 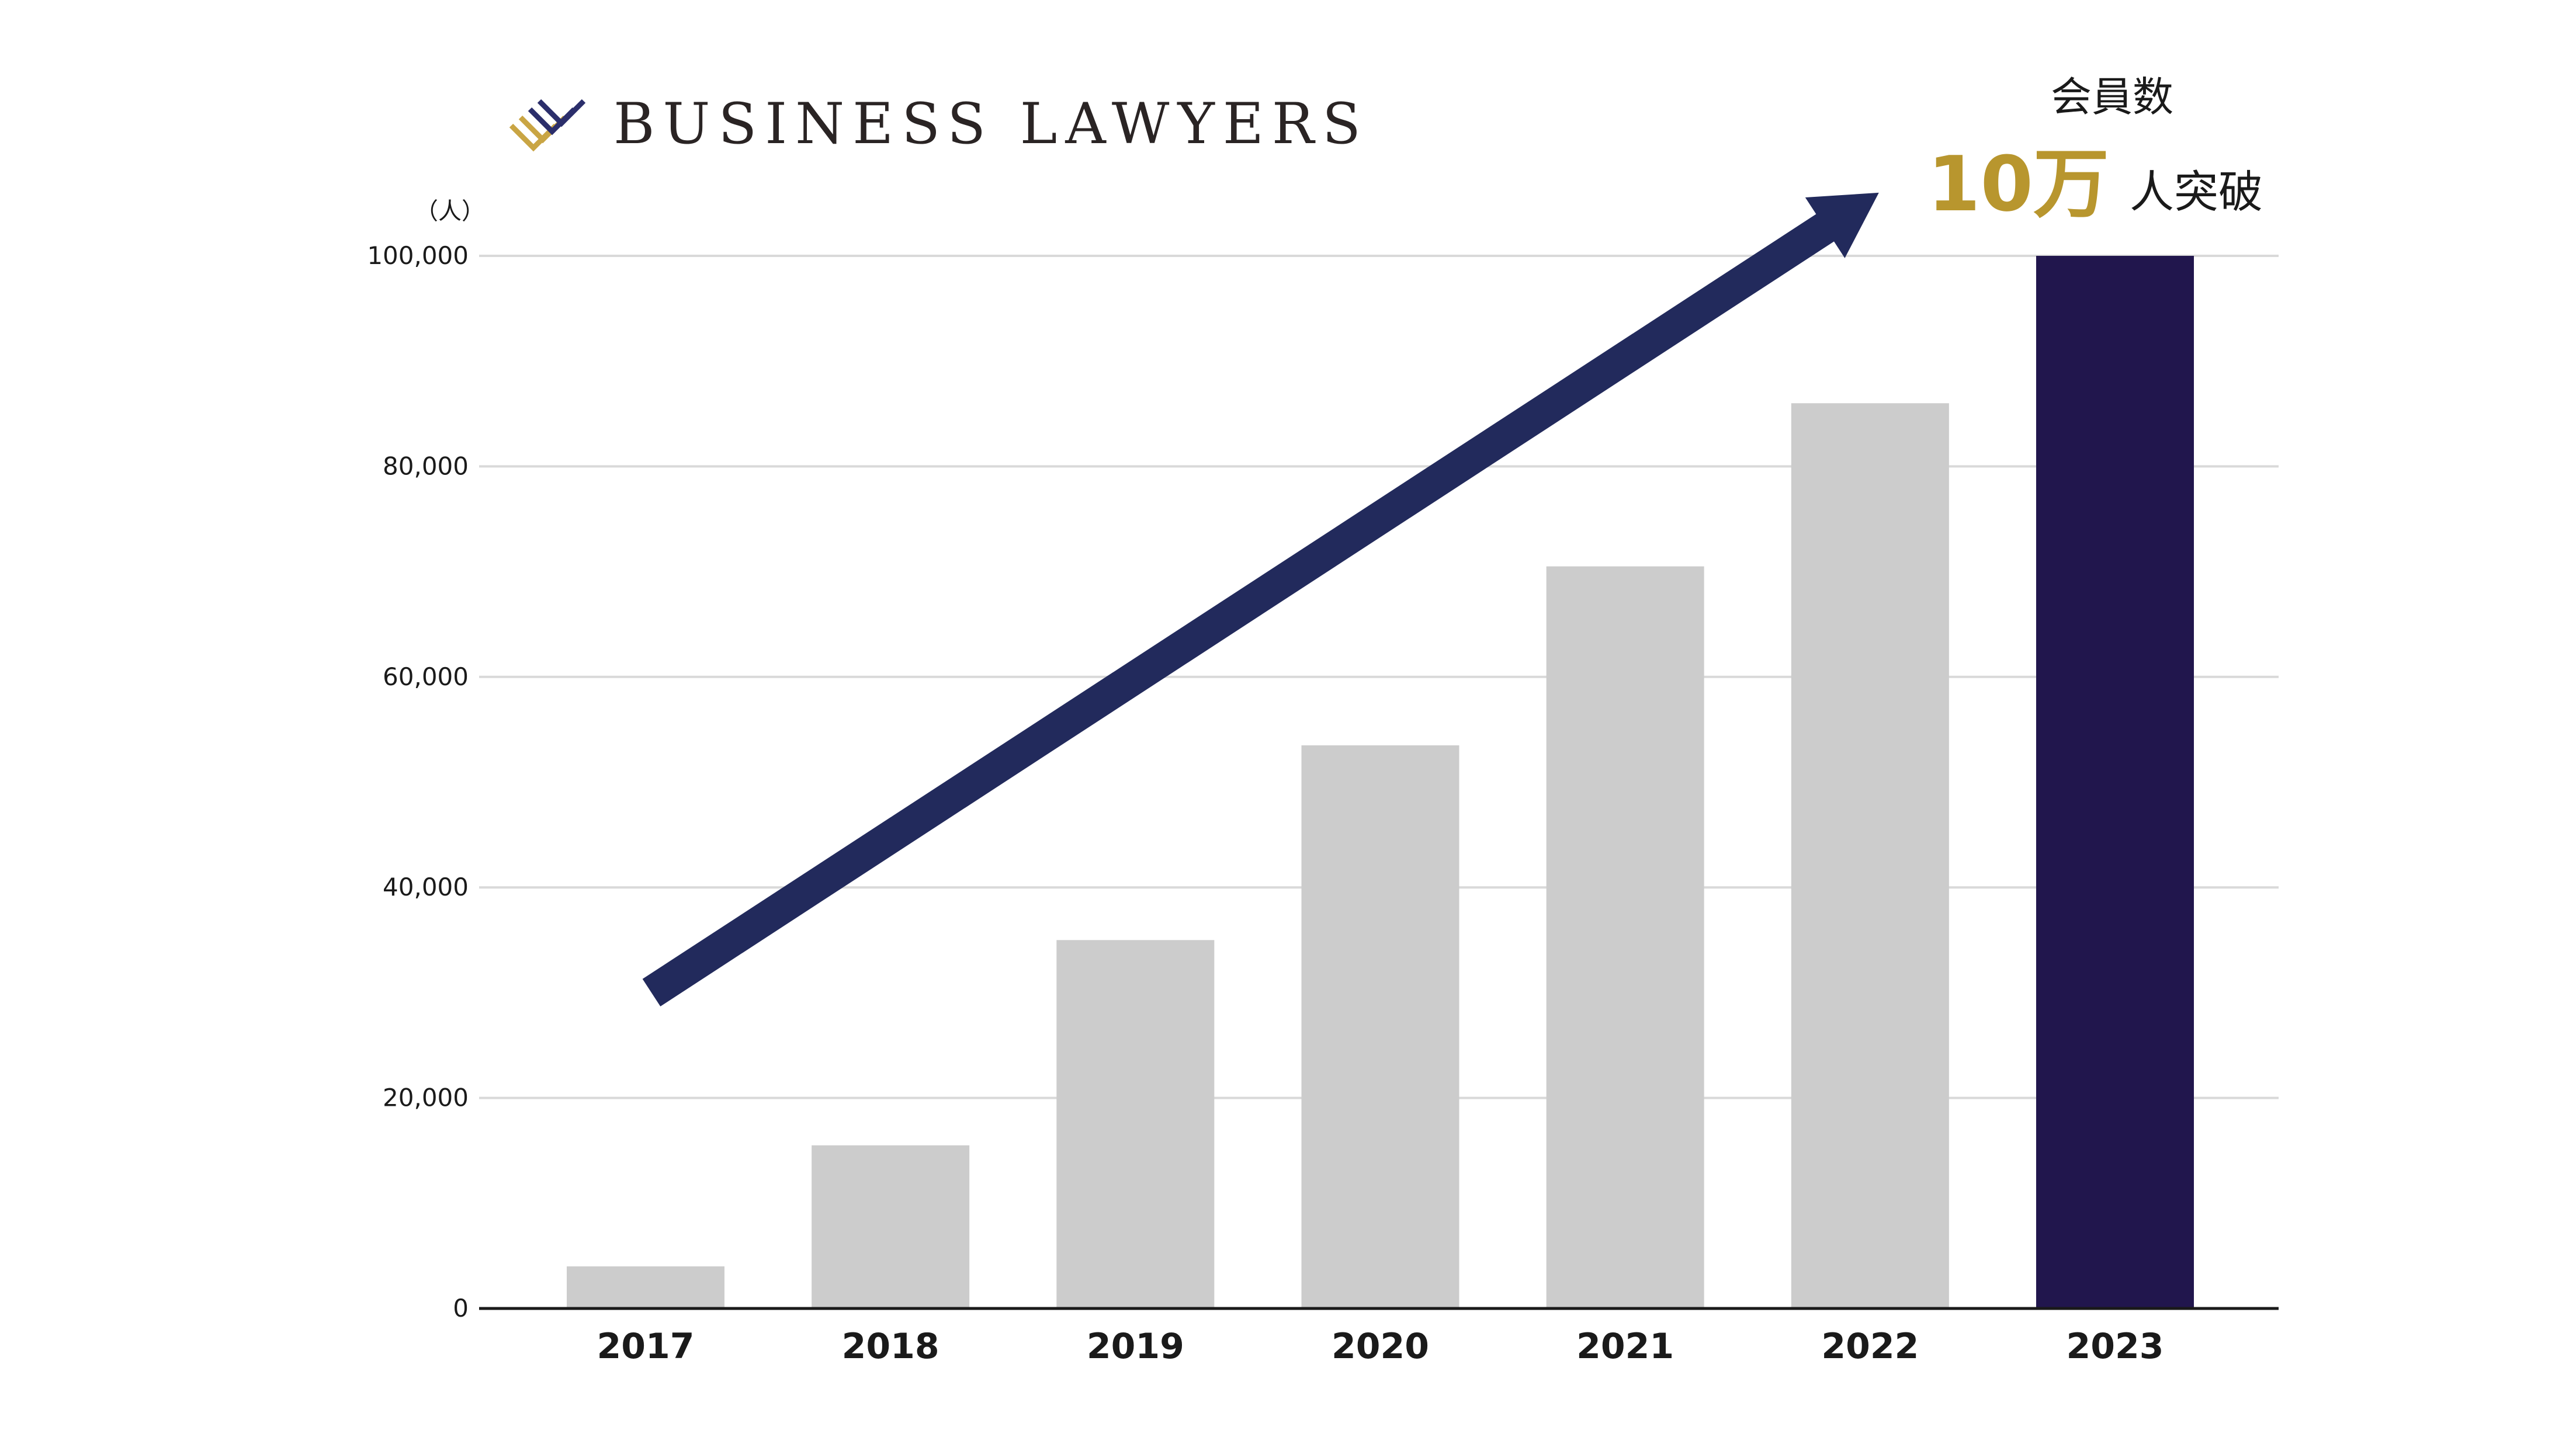 I want to click on x-tick-label: 2020, so click(x=1380, y=1346).